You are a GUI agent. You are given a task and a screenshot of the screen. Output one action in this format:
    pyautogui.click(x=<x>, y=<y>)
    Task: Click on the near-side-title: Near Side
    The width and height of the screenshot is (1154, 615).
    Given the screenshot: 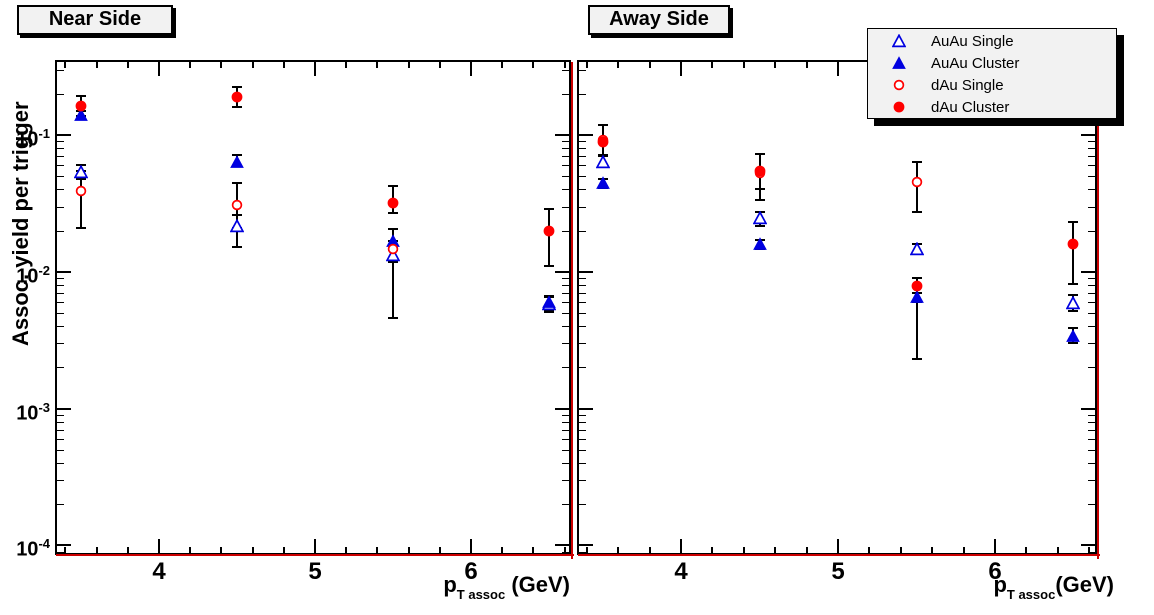 What is the action you would take?
    pyautogui.click(x=95, y=19)
    